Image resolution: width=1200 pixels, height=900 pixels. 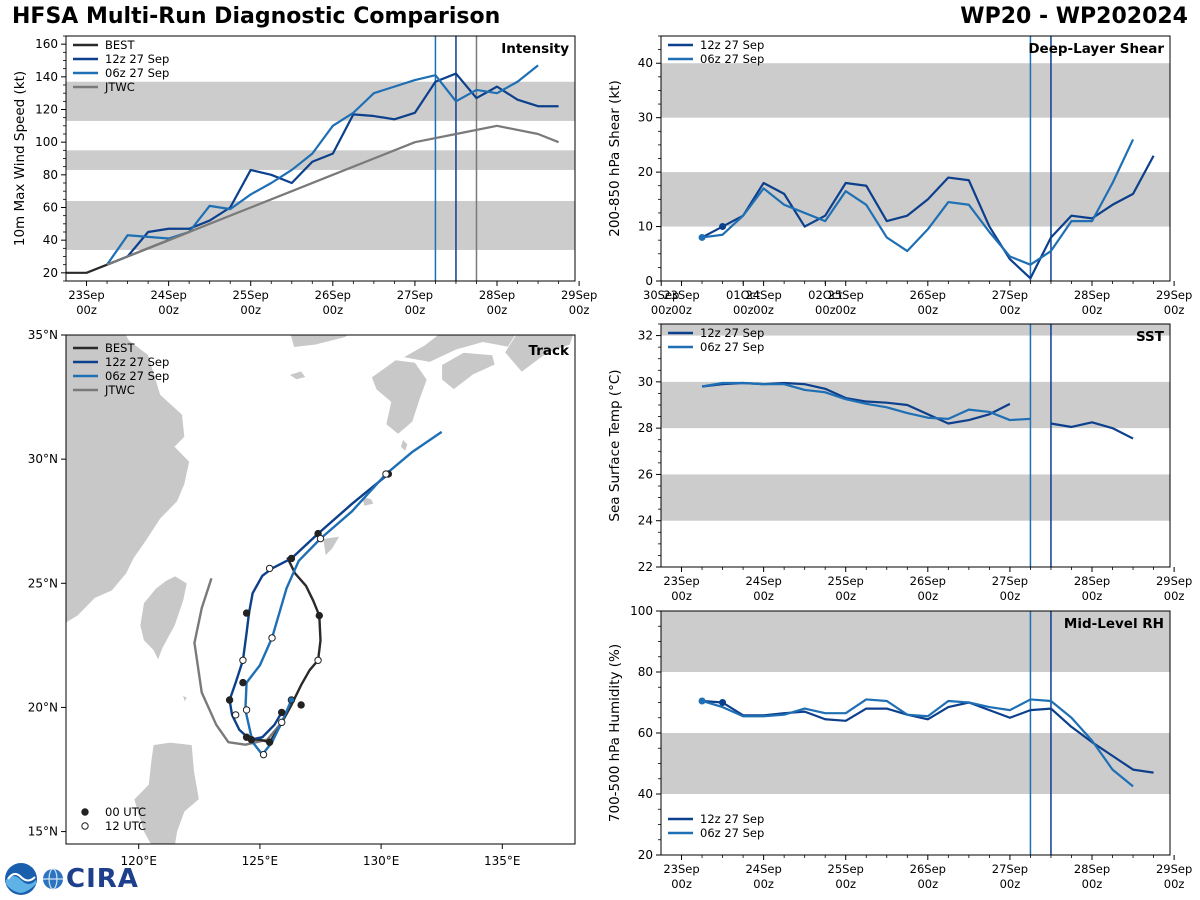 What do you see at coordinates (46, 44) in the screenshot?
I see `y-tick-label: 160` at bounding box center [46, 44].